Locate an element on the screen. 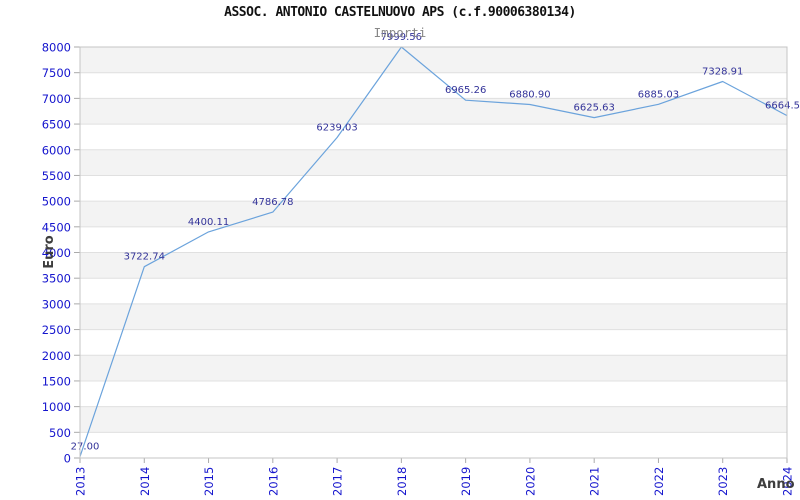 The image size is (800, 500). y-tick-label: 8000 is located at coordinates (56, 48).